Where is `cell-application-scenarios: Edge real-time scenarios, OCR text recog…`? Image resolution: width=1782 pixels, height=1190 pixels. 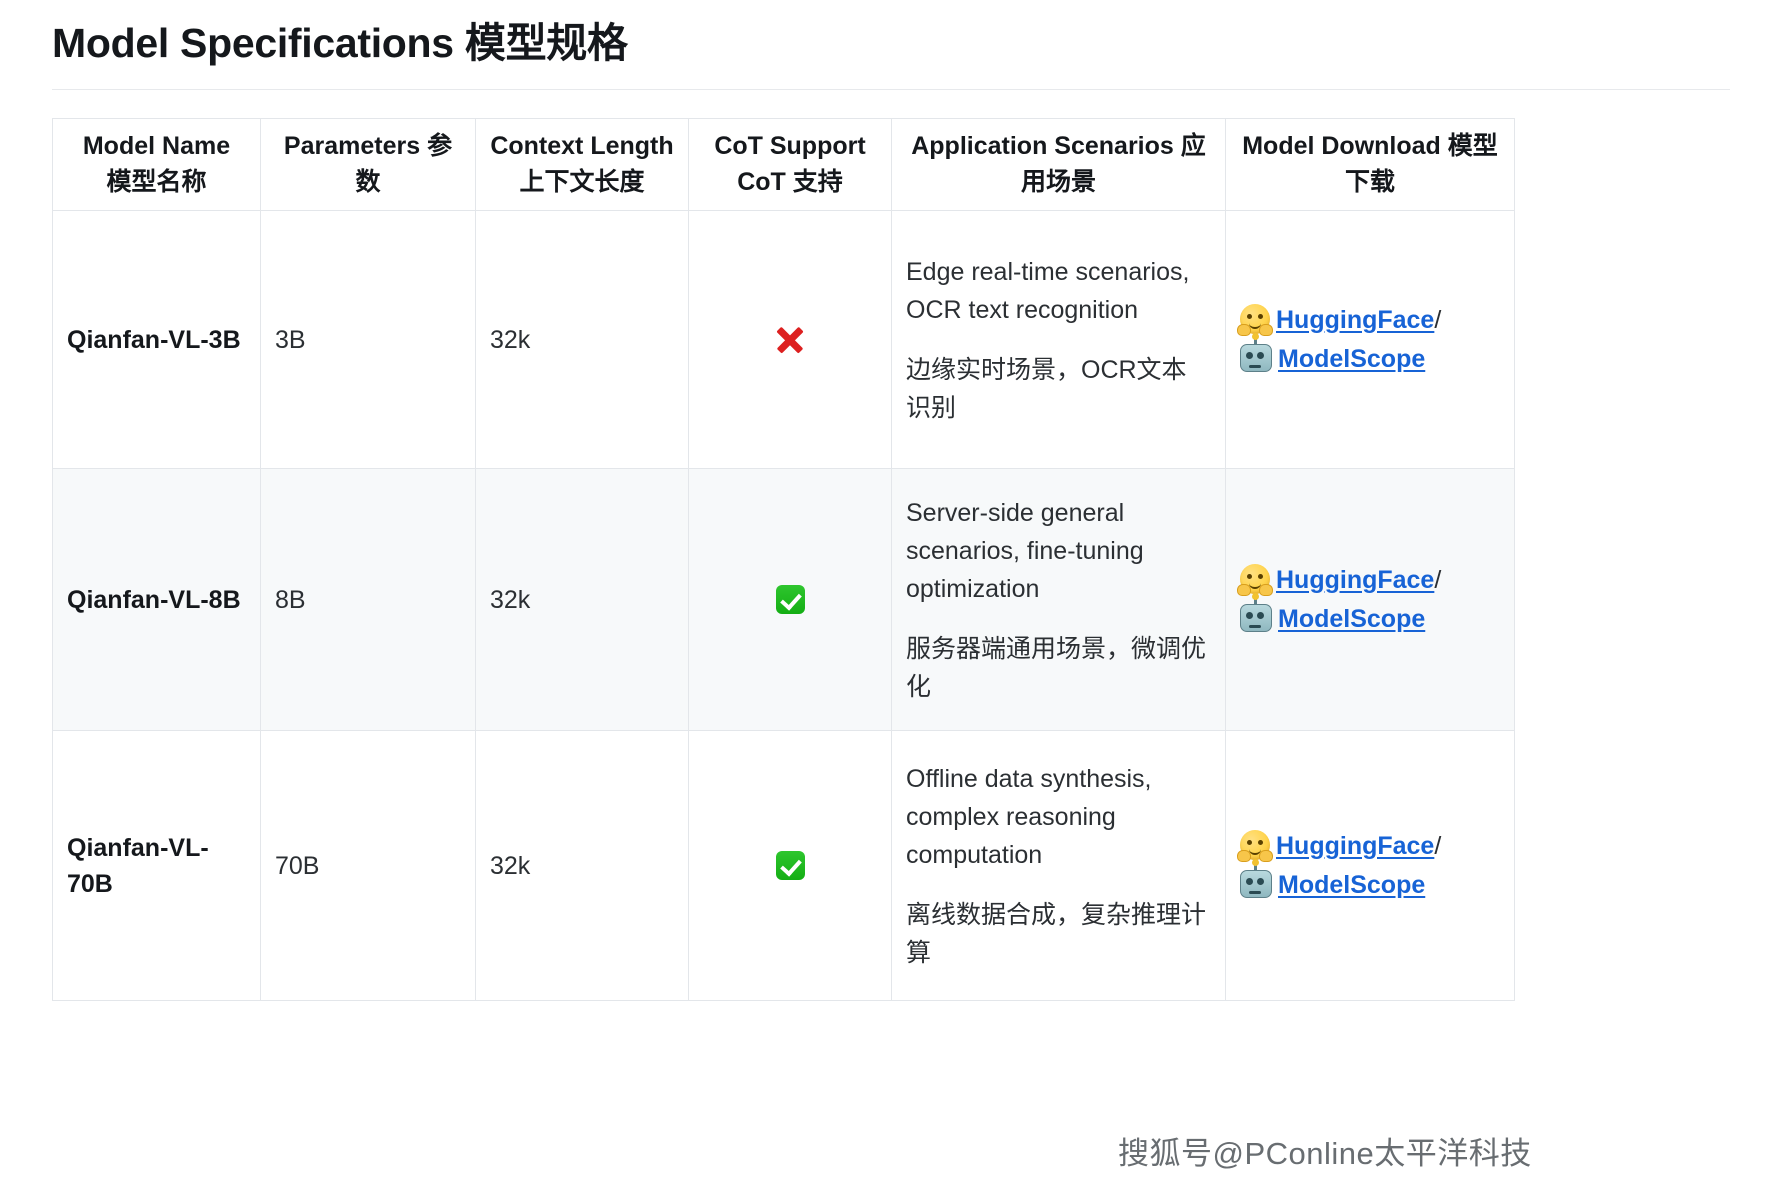
cell-application-scenarios: Edge real-time scenarios, OCR text recog… is located at coordinates (1058, 340).